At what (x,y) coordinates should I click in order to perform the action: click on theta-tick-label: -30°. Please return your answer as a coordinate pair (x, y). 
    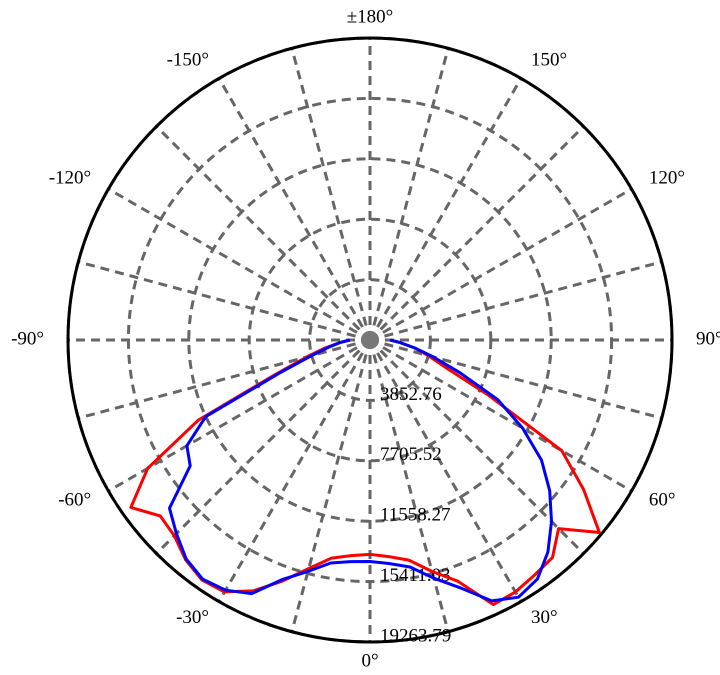
    Looking at the image, I should click on (192, 617).